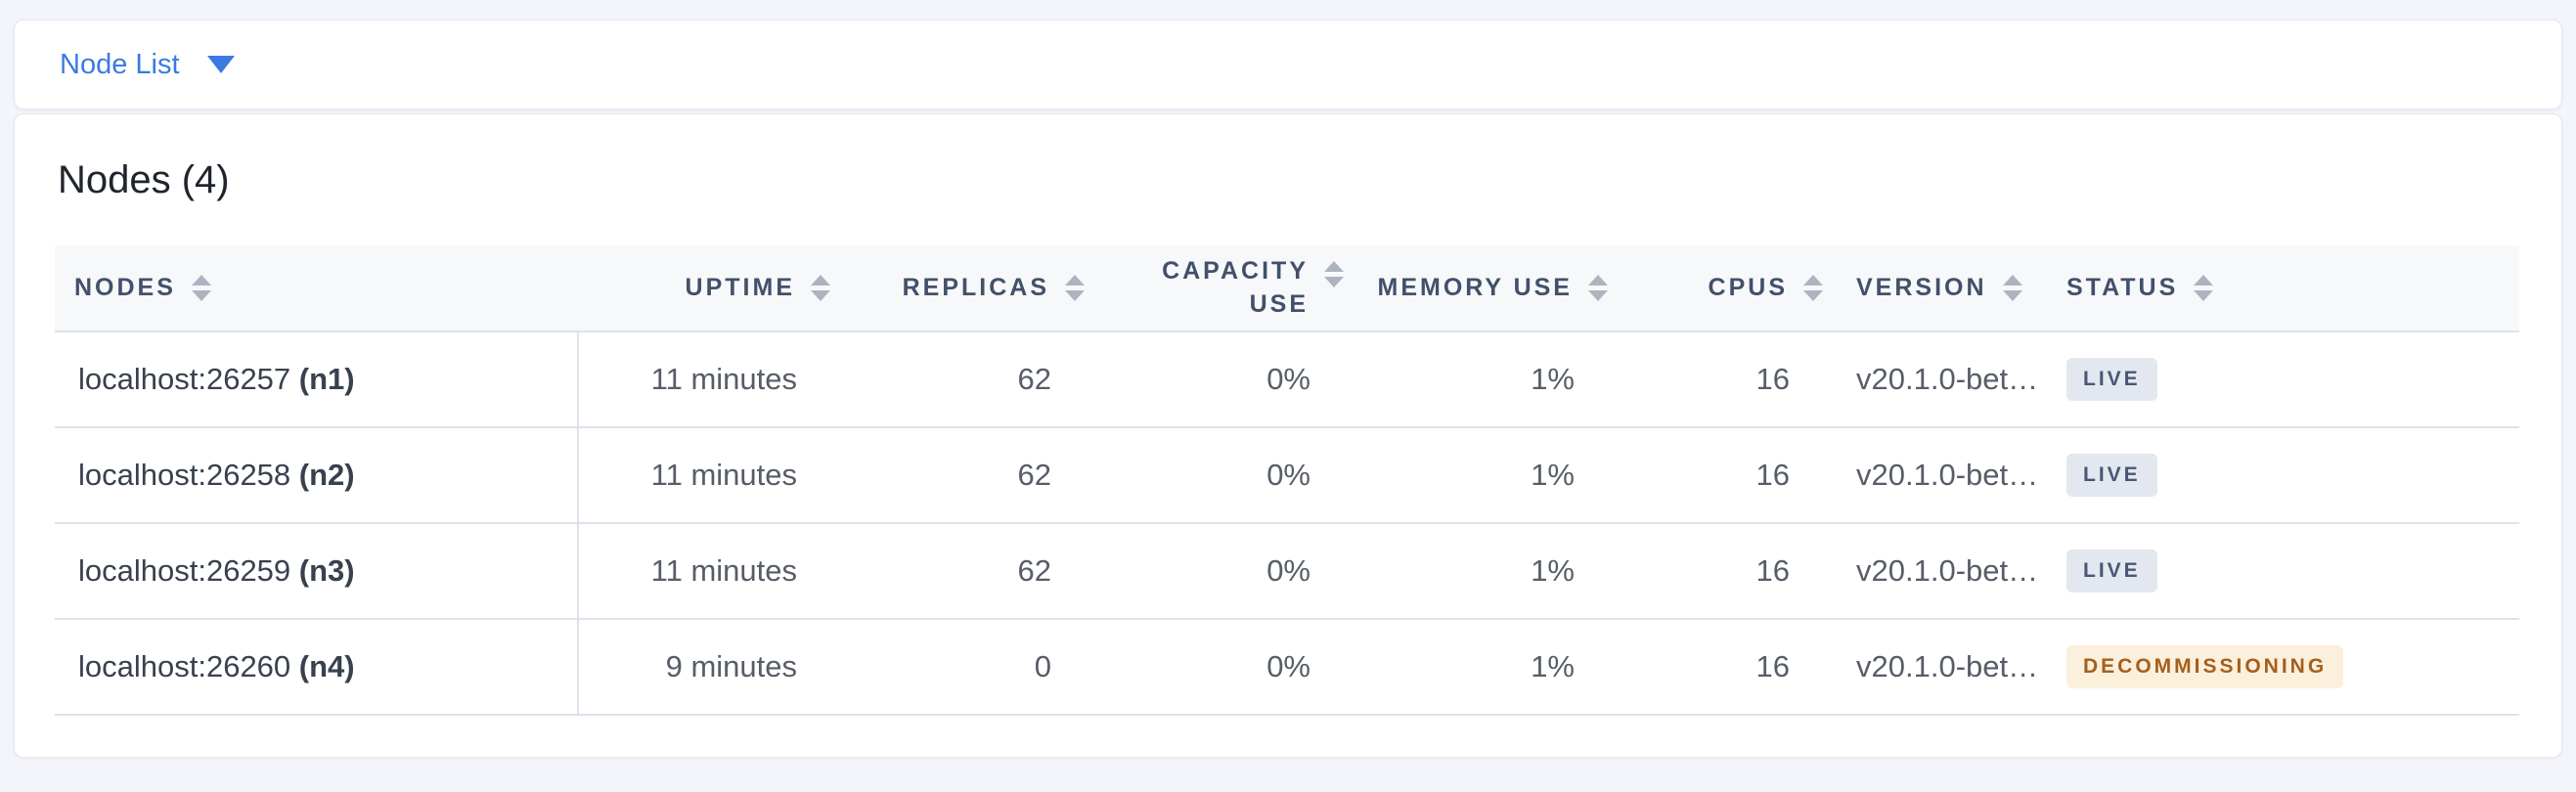  I want to click on column-header-capacity-use: CAPACITY USE, so click(1225, 288).